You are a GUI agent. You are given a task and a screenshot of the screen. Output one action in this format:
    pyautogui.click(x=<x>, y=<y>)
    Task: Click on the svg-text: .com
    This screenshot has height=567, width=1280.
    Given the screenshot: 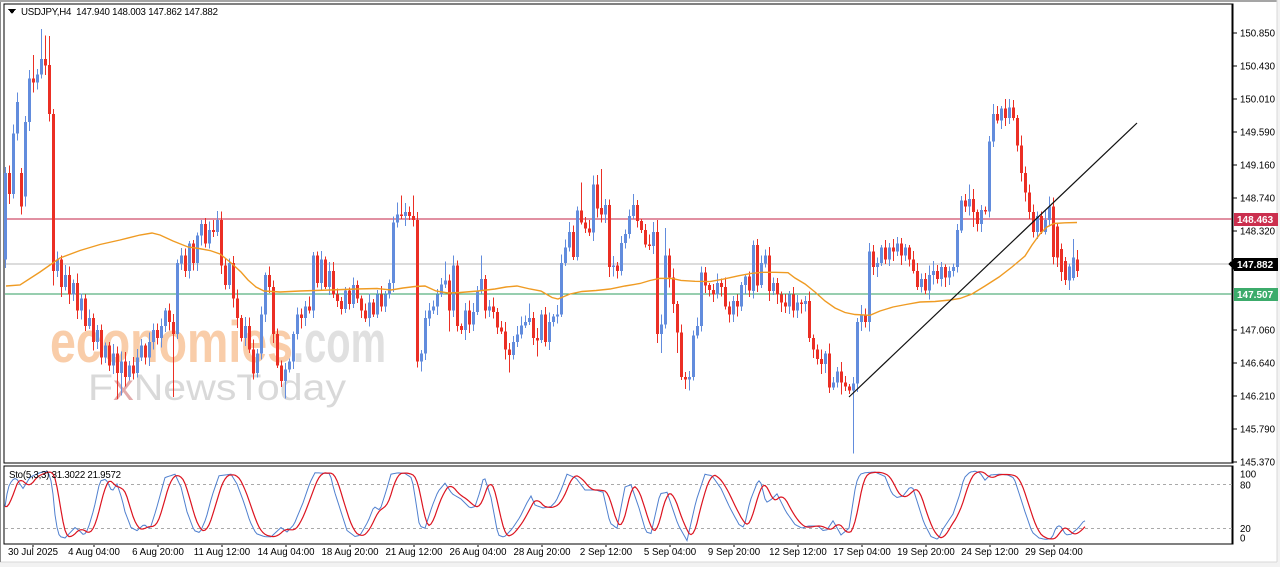 What is the action you would take?
    pyautogui.click(x=339, y=342)
    